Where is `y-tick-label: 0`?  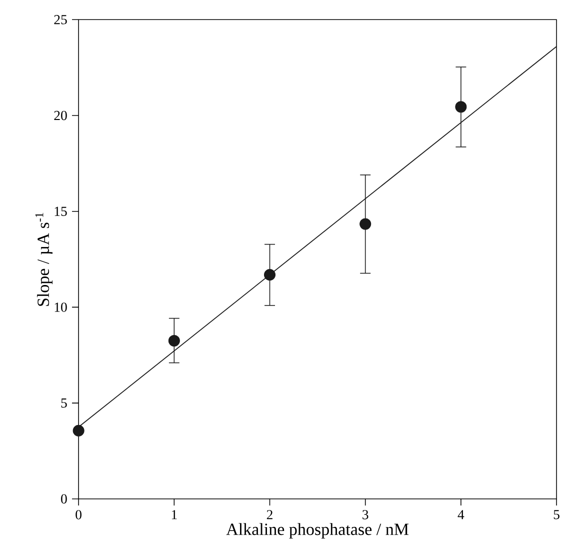 y-tick-label: 0 is located at coordinates (64, 499).